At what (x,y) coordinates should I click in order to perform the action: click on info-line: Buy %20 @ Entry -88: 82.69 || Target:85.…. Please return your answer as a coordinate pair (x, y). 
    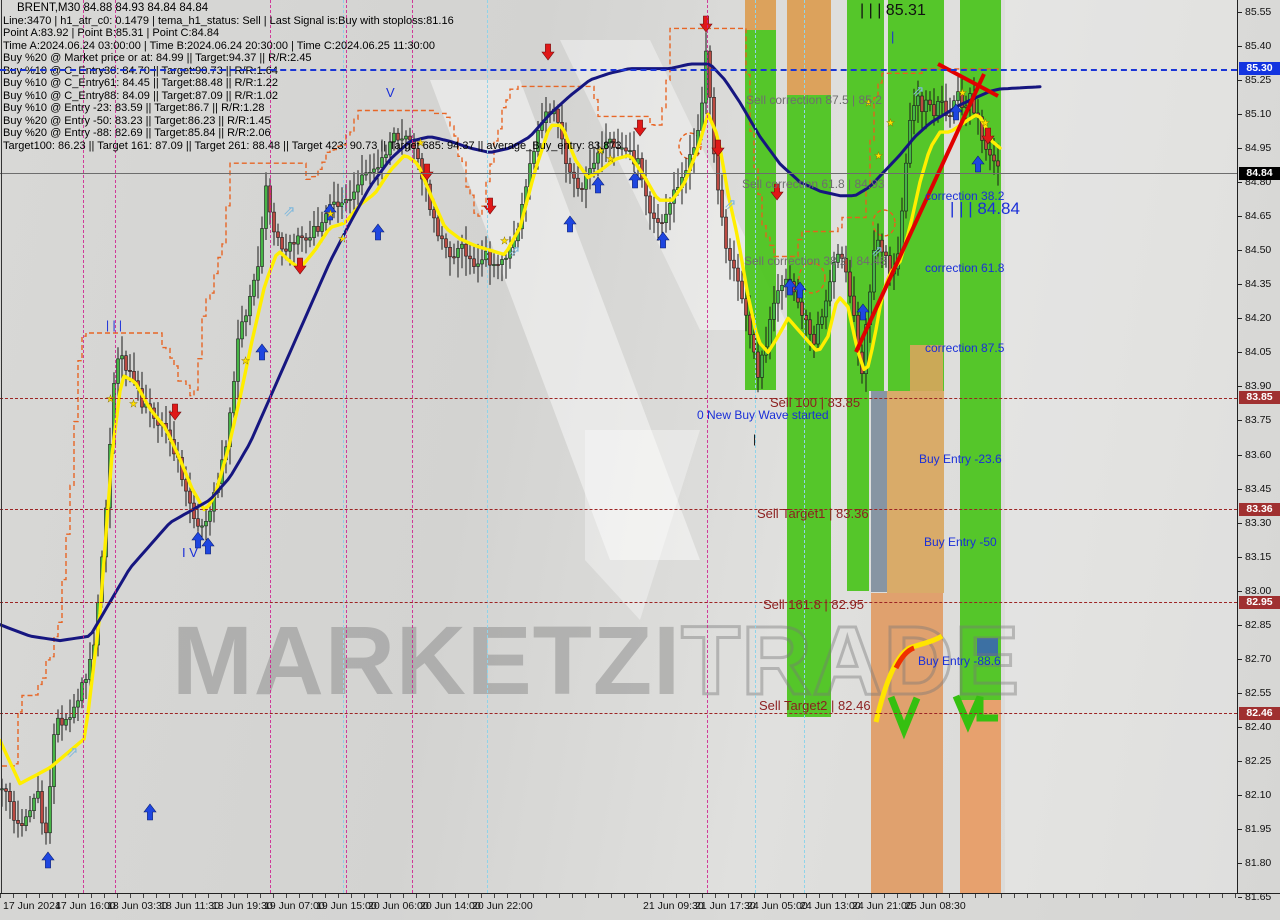
    Looking at the image, I should click on (137, 133).